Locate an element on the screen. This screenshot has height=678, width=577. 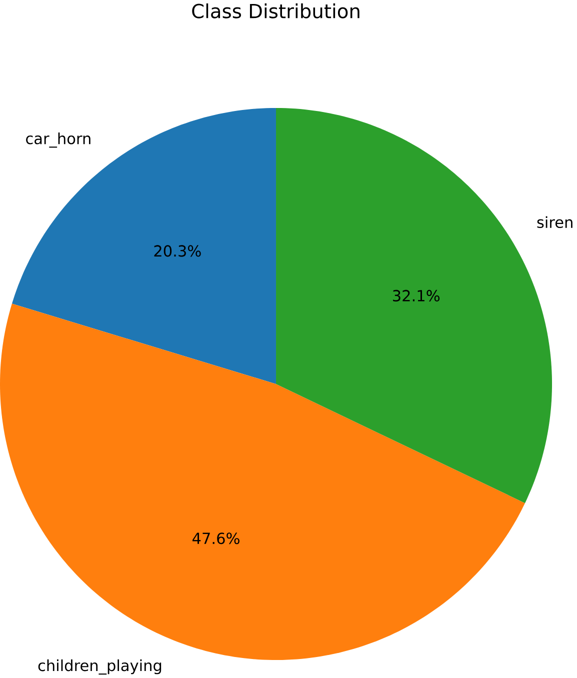
chart-title: Class Distribution is located at coordinates (276, 10).